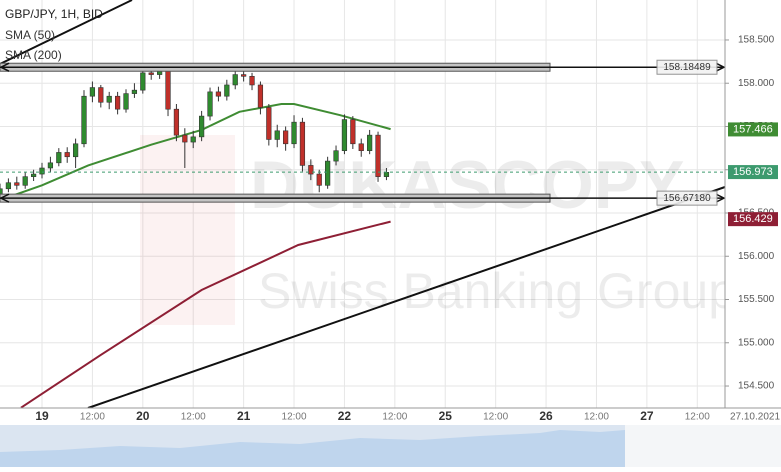 This screenshot has width=781, height=472. What do you see at coordinates (756, 256) in the screenshot?
I see `y-tick-label: 156.000` at bounding box center [756, 256].